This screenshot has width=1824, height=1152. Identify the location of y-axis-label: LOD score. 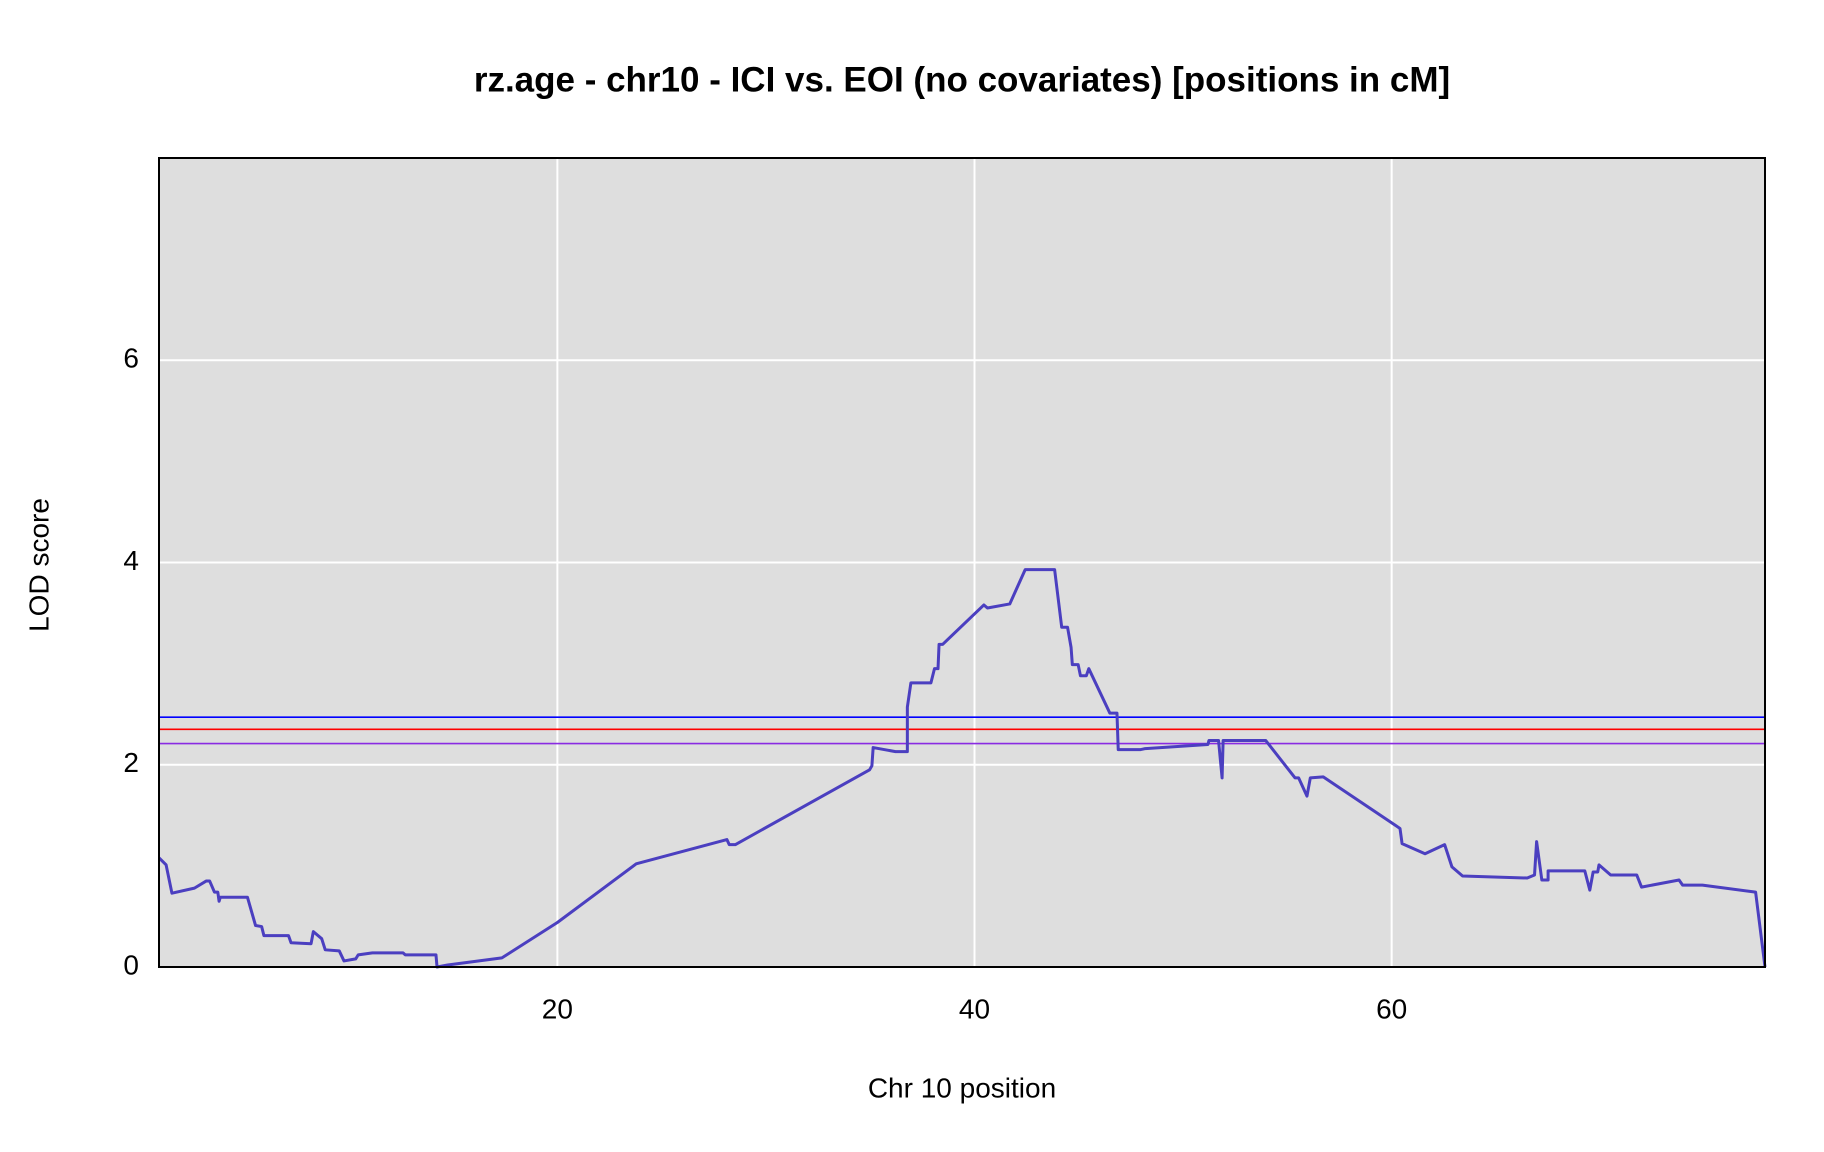
(38, 565).